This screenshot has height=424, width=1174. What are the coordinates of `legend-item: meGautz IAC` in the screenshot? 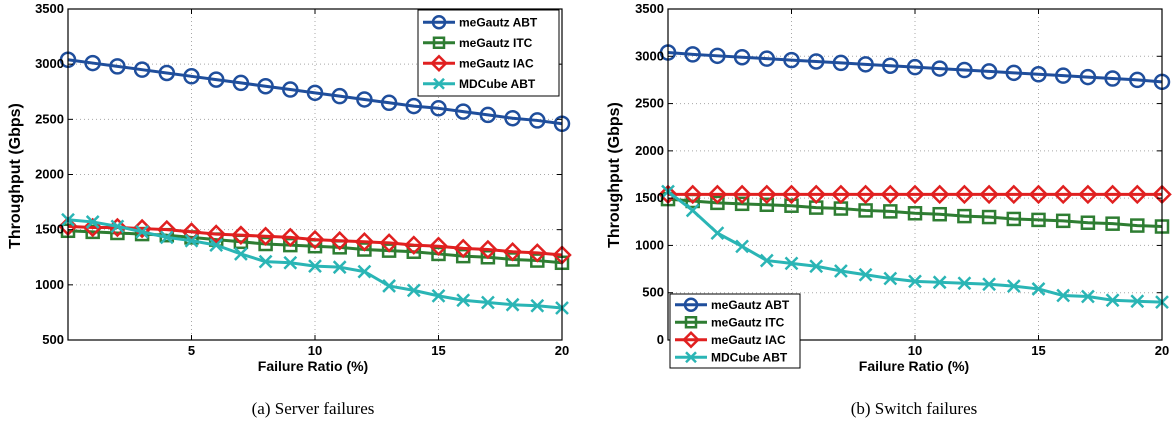 It's located at (478, 63).